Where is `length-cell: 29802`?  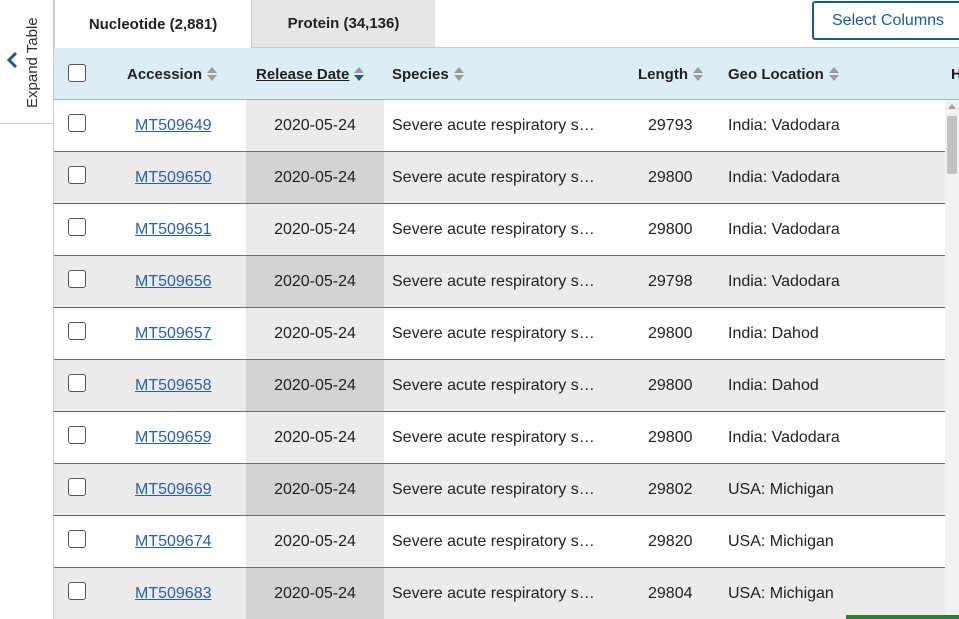 length-cell: 29802 is located at coordinates (670, 489).